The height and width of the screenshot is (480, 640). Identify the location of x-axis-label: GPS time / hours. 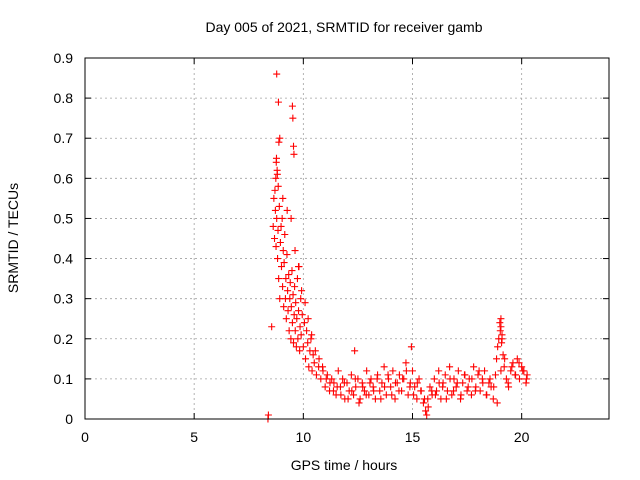
(344, 465).